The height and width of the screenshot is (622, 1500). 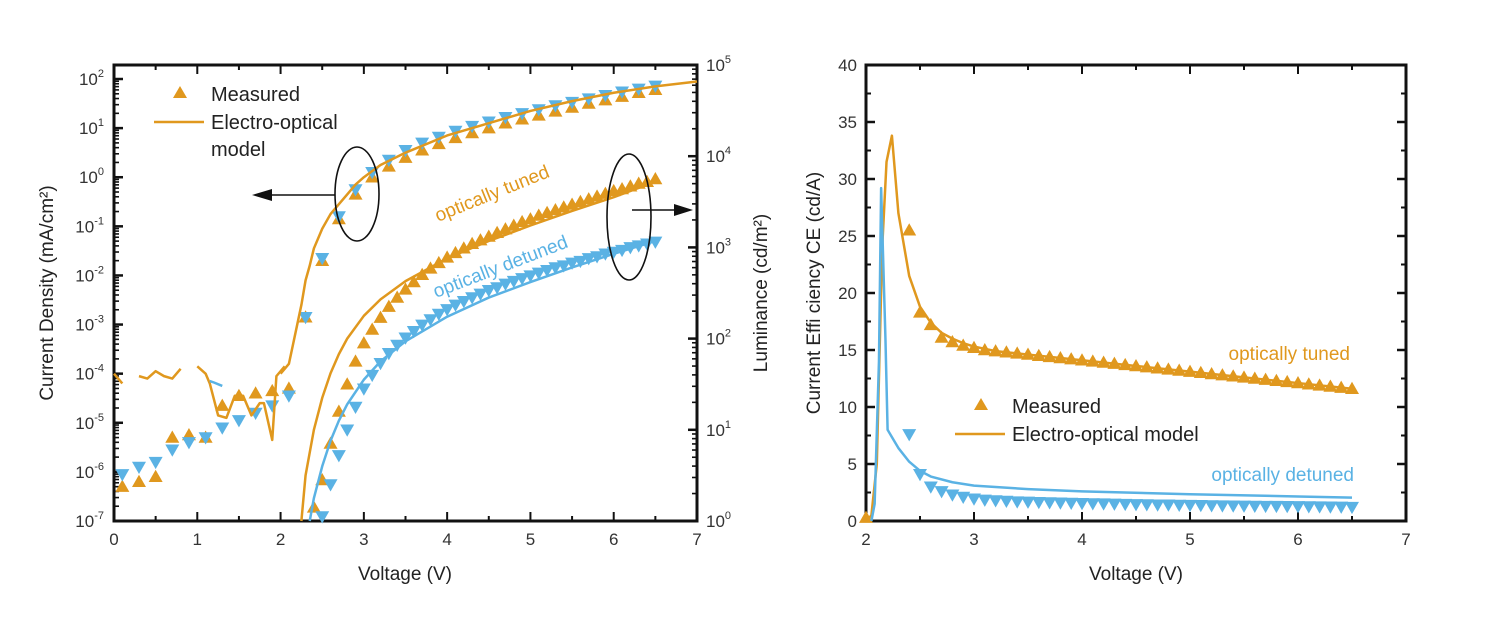 I want to click on left-y-axis-title: Current Density (mA/cm²), so click(x=47, y=292).